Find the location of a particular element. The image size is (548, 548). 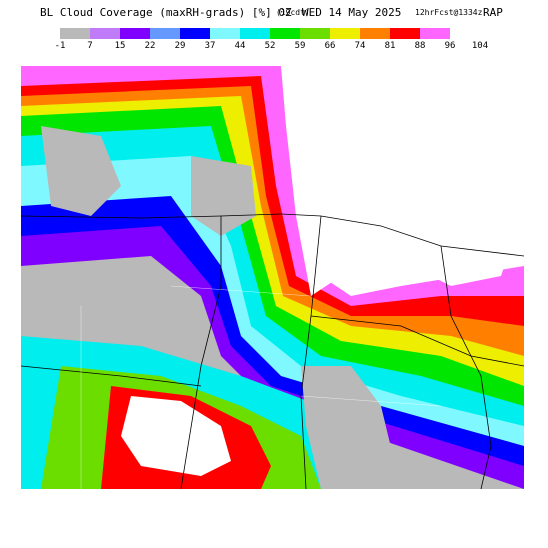

legend-tick-label: 96 is located at coordinates (450, 46).